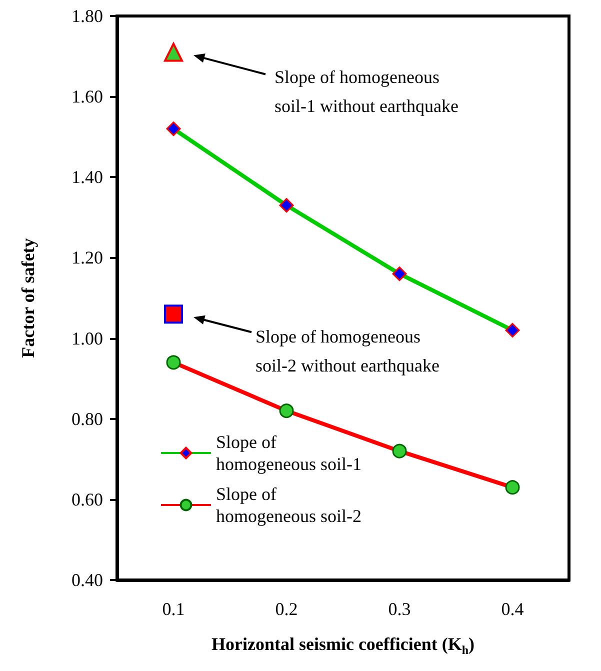 The height and width of the screenshot is (671, 601). I want to click on y-tick-label: 0.60, so click(87, 499).